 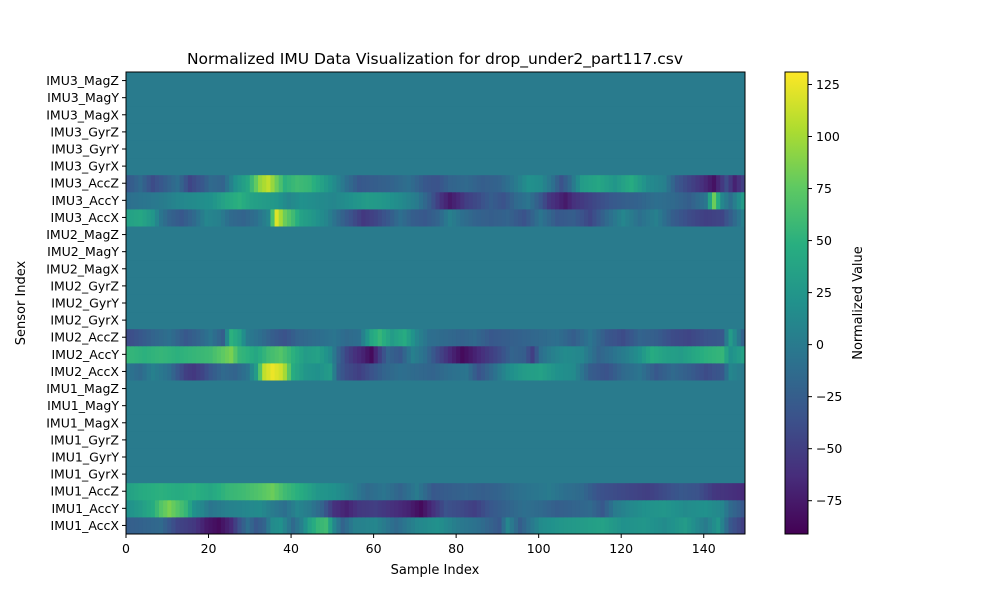 I want to click on heatmap-row-imu2-accy, so click(x=436, y=354).